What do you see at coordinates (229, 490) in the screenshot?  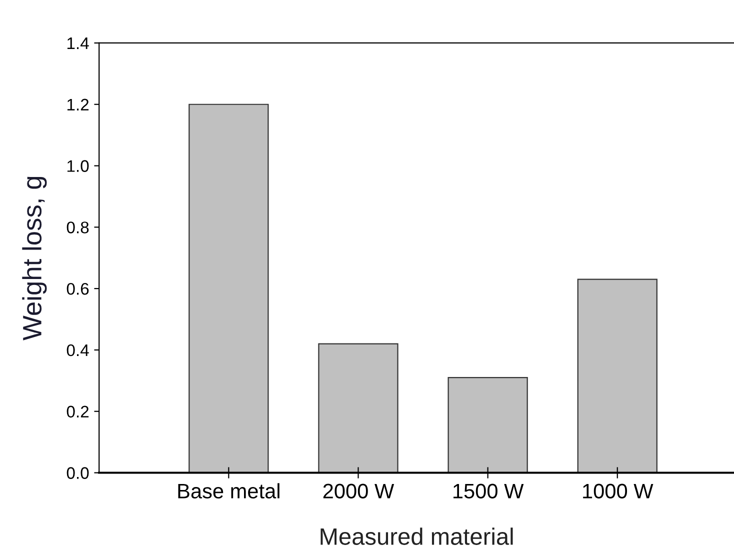 I see `x-tick-label: Base metal` at bounding box center [229, 490].